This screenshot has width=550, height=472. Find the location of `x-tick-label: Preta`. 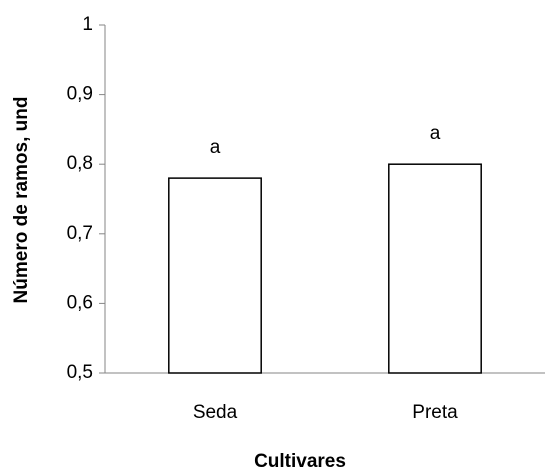

x-tick-label: Preta is located at coordinates (435, 412).